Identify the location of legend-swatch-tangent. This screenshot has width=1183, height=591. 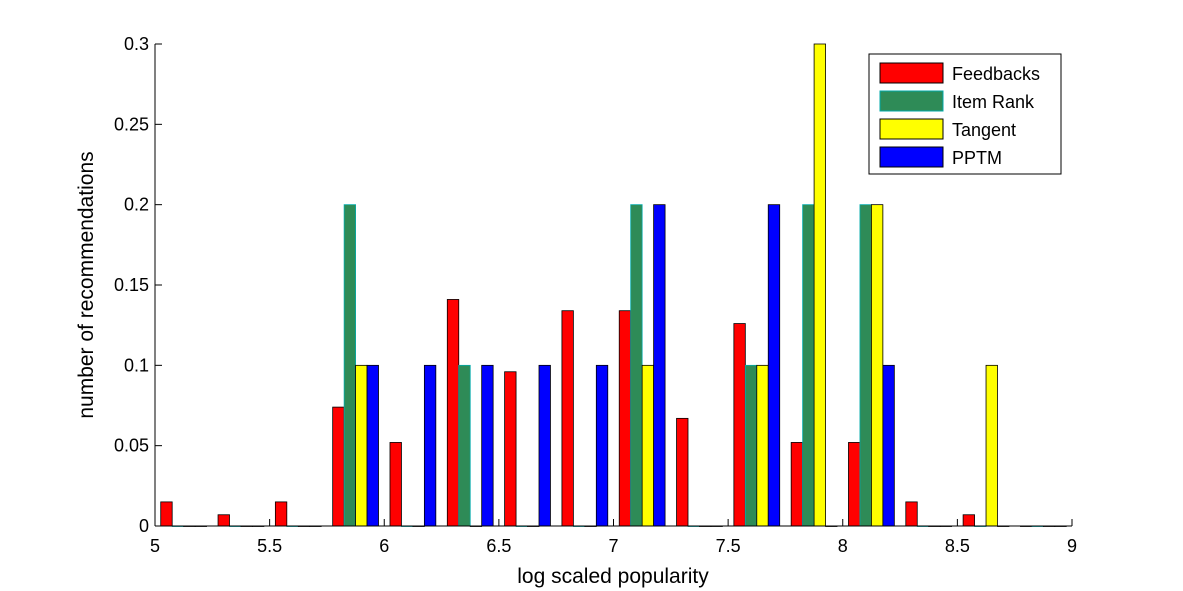
(911, 129).